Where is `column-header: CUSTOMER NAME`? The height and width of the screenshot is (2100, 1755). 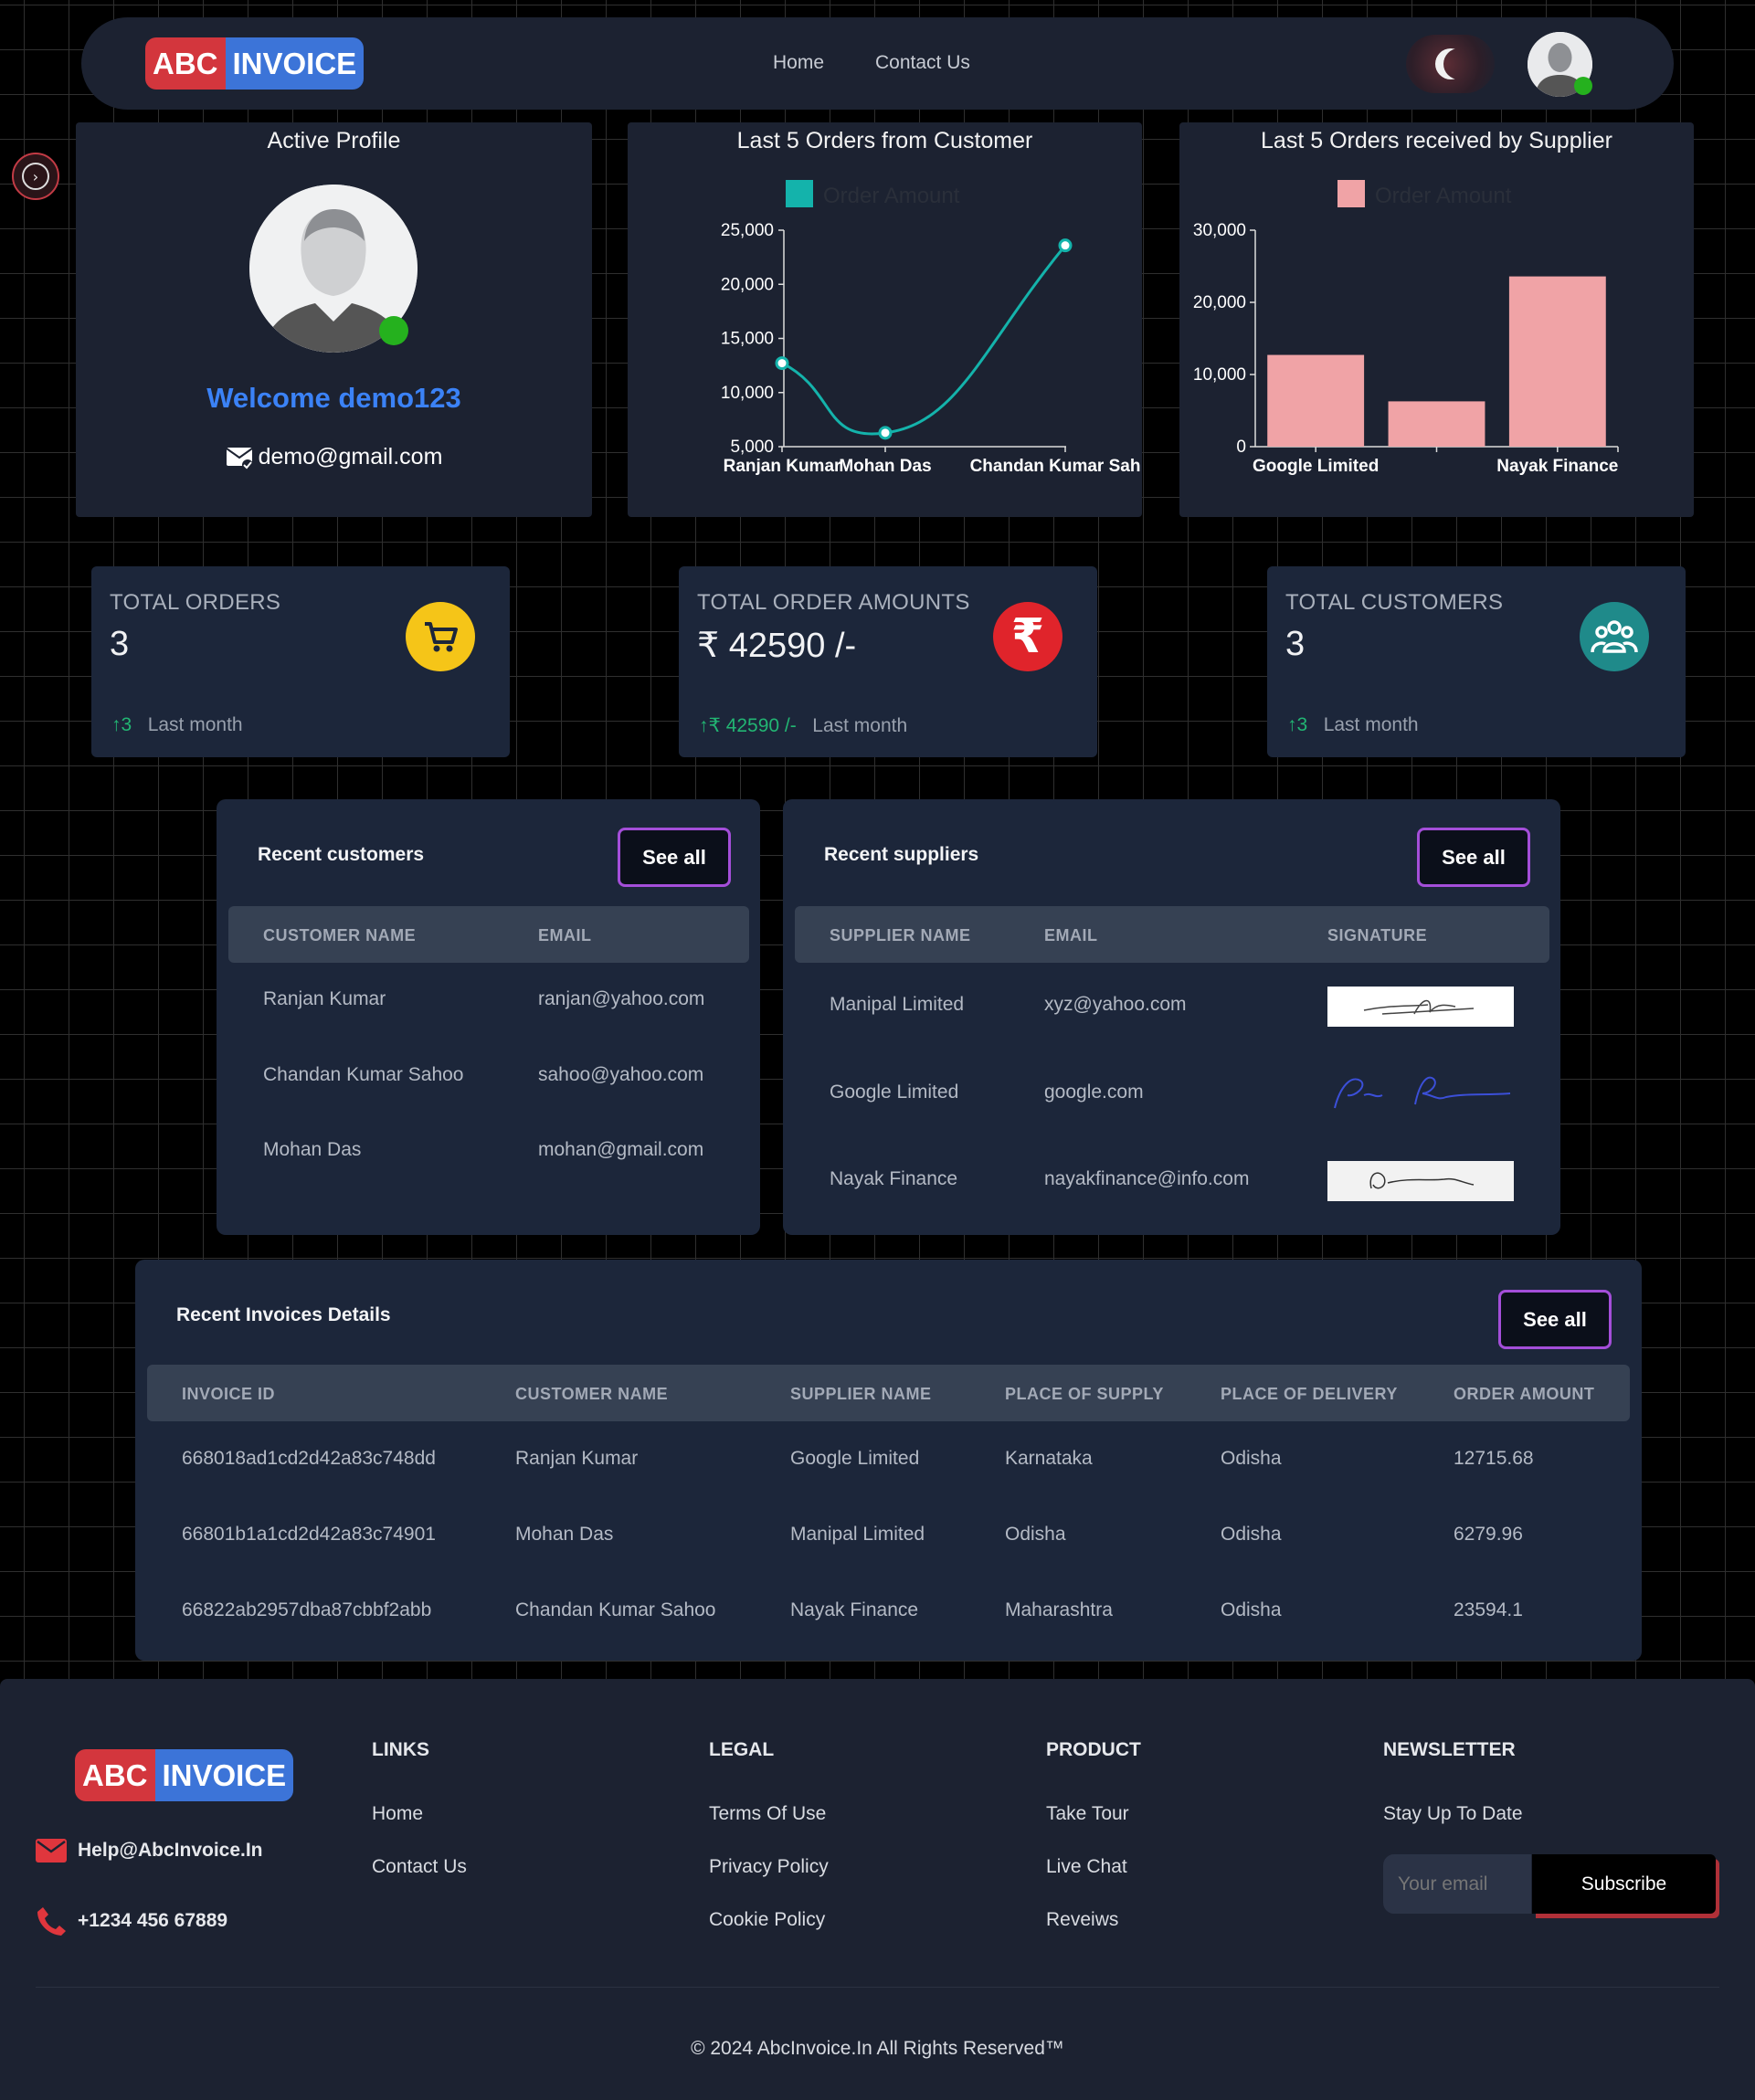
column-header: CUSTOMER NAME is located at coordinates (340, 935).